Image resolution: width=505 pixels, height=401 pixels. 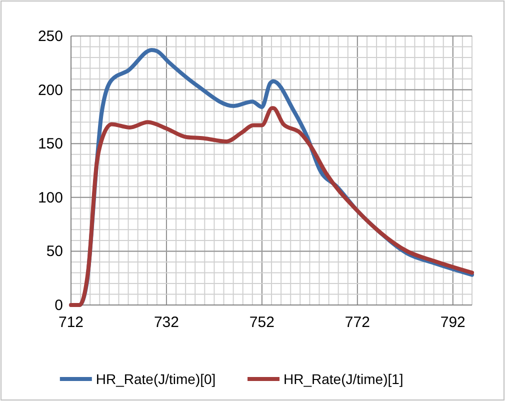 I want to click on y-tick-label: 200, so click(x=50, y=90).